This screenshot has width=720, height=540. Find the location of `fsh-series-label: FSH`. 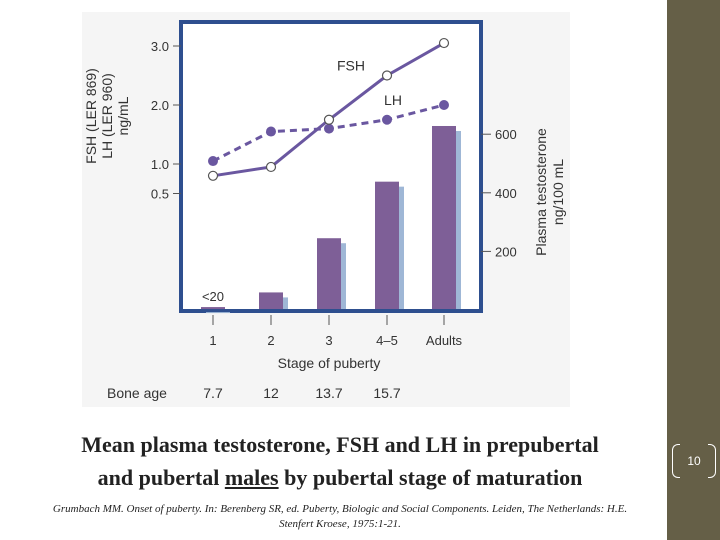

fsh-series-label: FSH is located at coordinates (351, 66).